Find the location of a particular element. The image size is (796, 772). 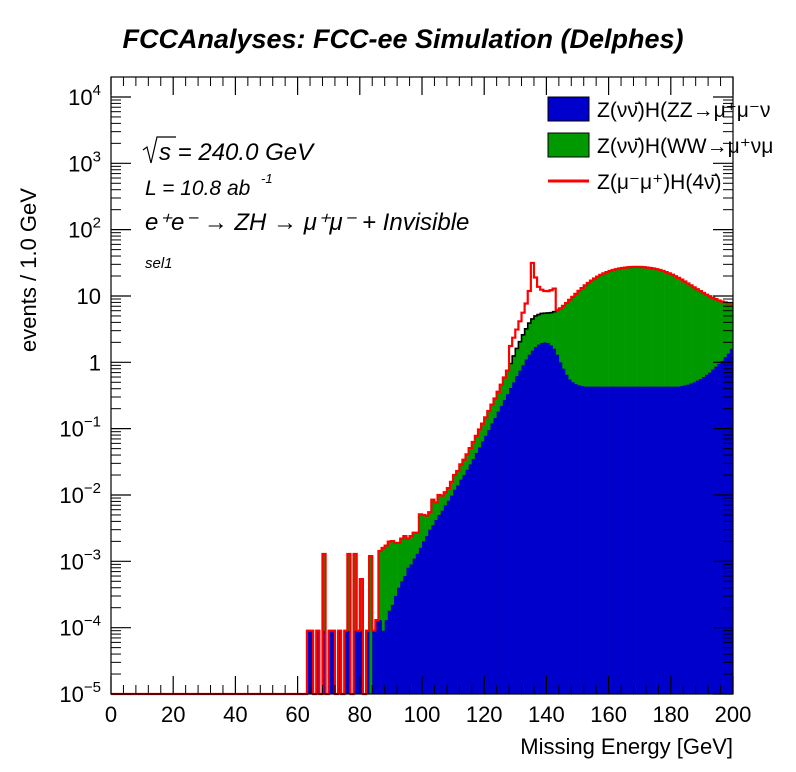

svg-text: s = 240.0 GeV is located at coordinates (237, 152).